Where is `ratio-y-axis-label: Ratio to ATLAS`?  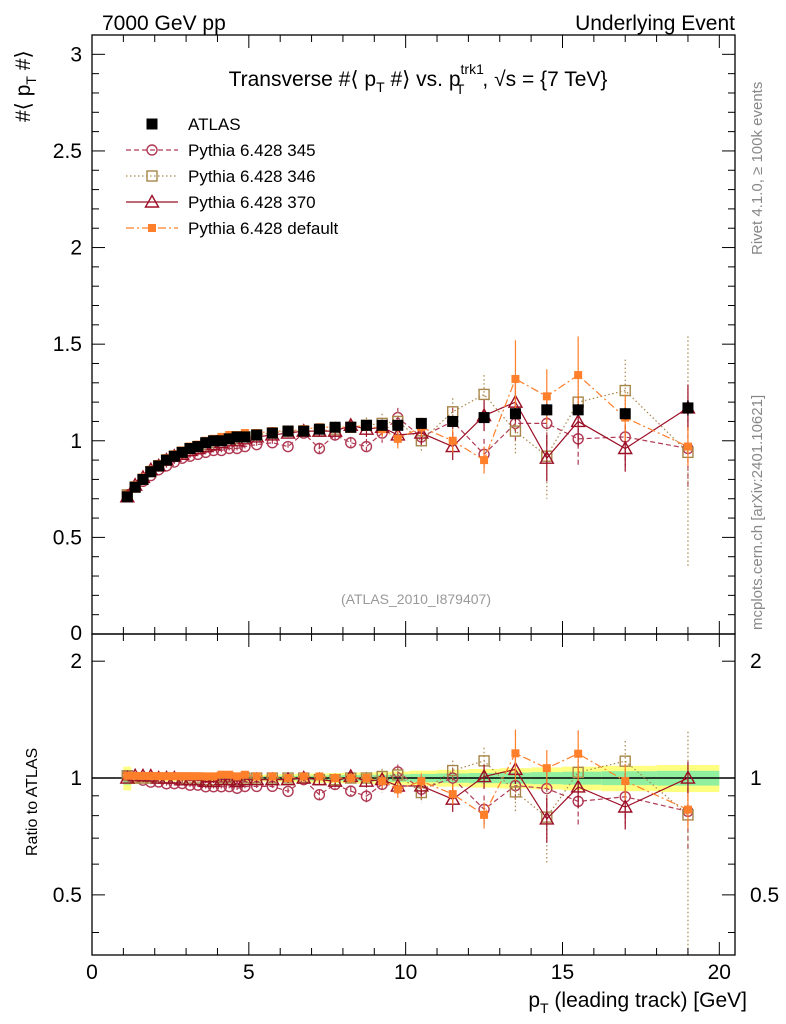 ratio-y-axis-label: Ratio to ATLAS is located at coordinates (32, 802).